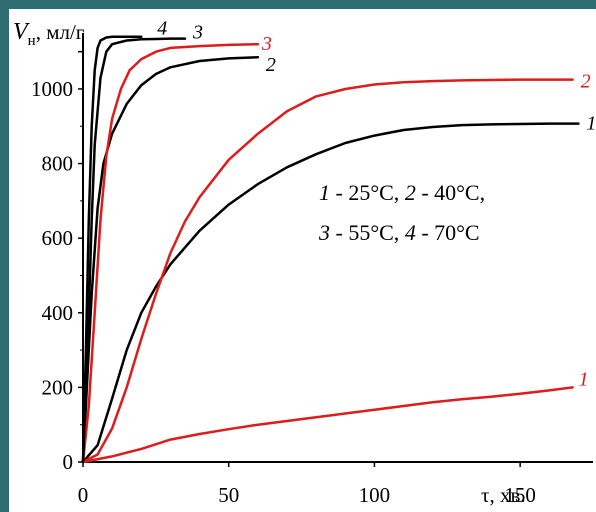 Image resolution: width=596 pixels, height=512 pixels. I want to click on legend: 1 - 25°C, 2 - 40°C, 3 - 55°C, 4 - 70°C, so click(401, 212).